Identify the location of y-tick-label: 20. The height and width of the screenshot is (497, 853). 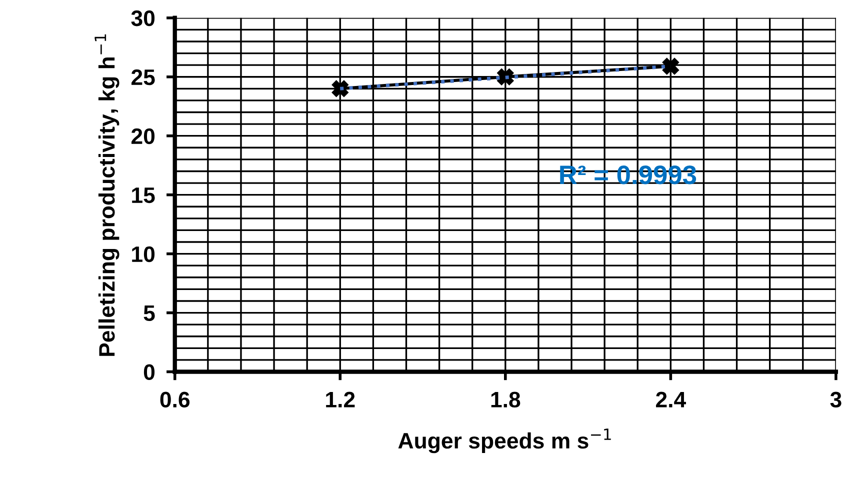
(143, 136).